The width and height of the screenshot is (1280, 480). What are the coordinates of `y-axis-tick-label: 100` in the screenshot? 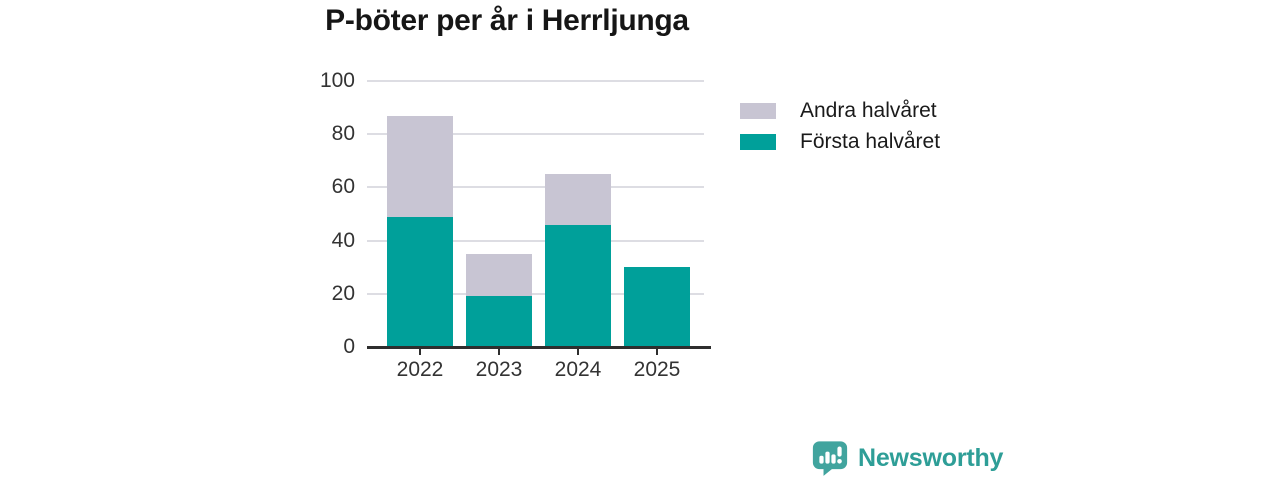 It's located at (337, 80).